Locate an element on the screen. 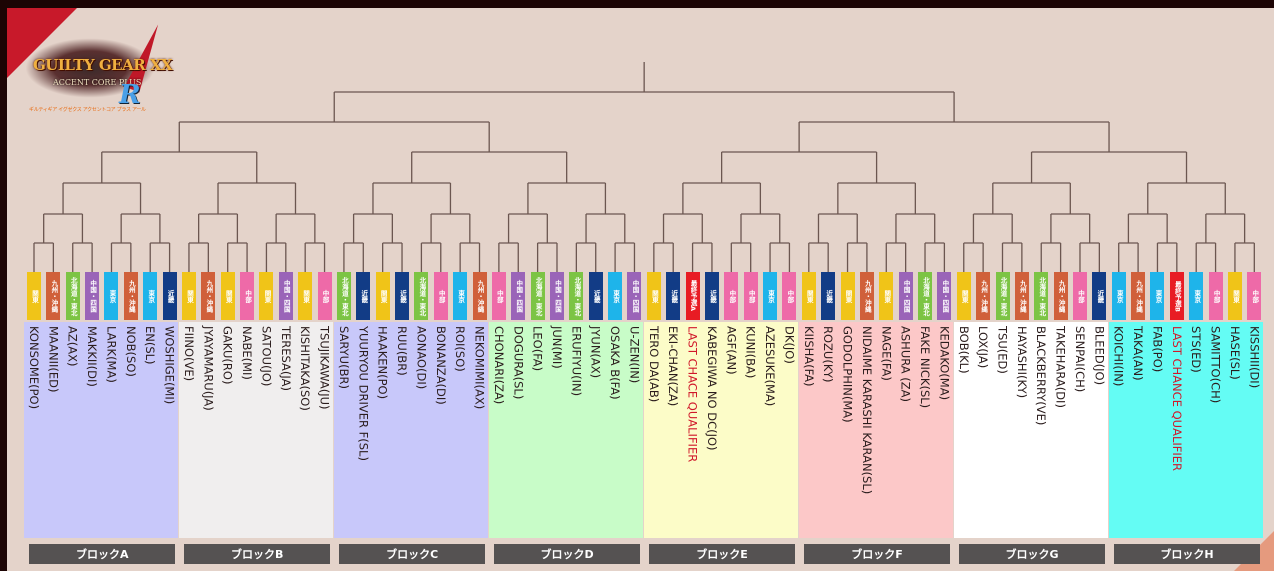  player-name: ROZU(KY) is located at coordinates (828, 354).